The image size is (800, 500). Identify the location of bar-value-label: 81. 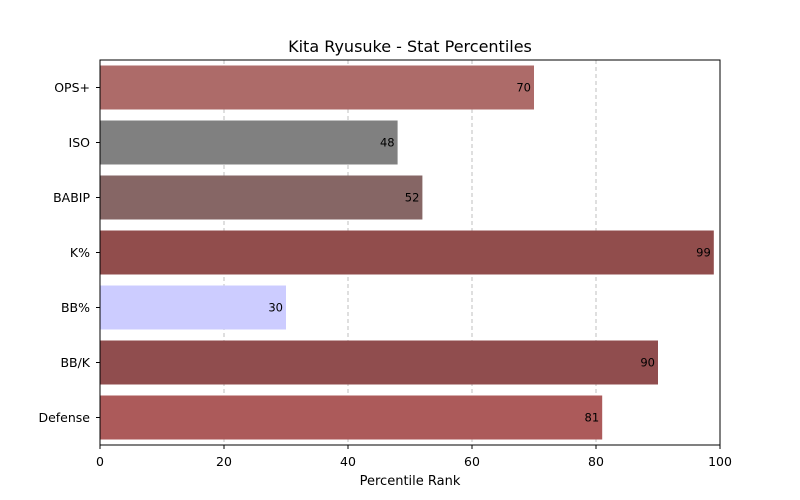
(592, 418).